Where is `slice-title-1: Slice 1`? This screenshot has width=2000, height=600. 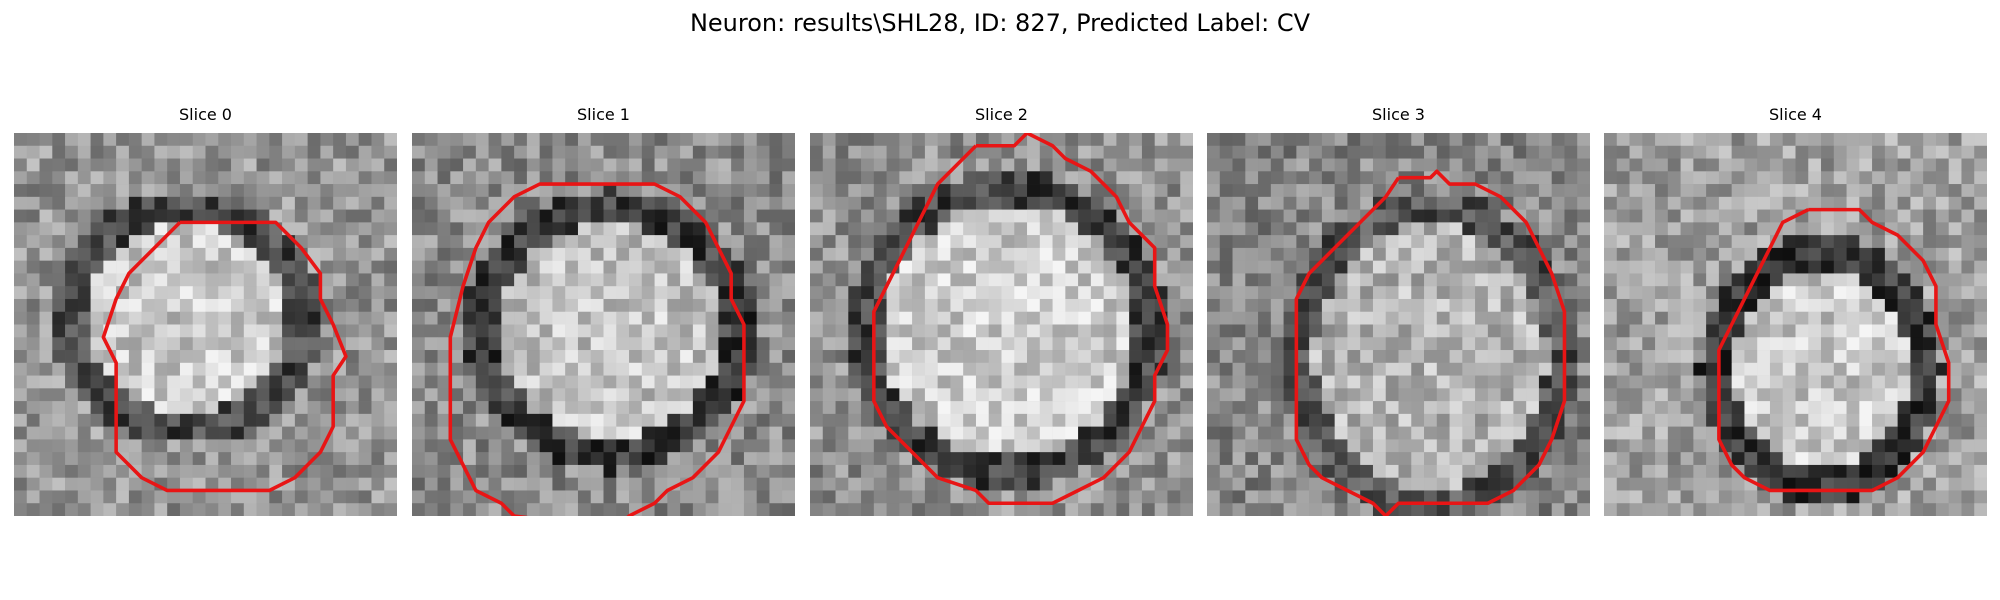 slice-title-1: Slice 1 is located at coordinates (603, 114).